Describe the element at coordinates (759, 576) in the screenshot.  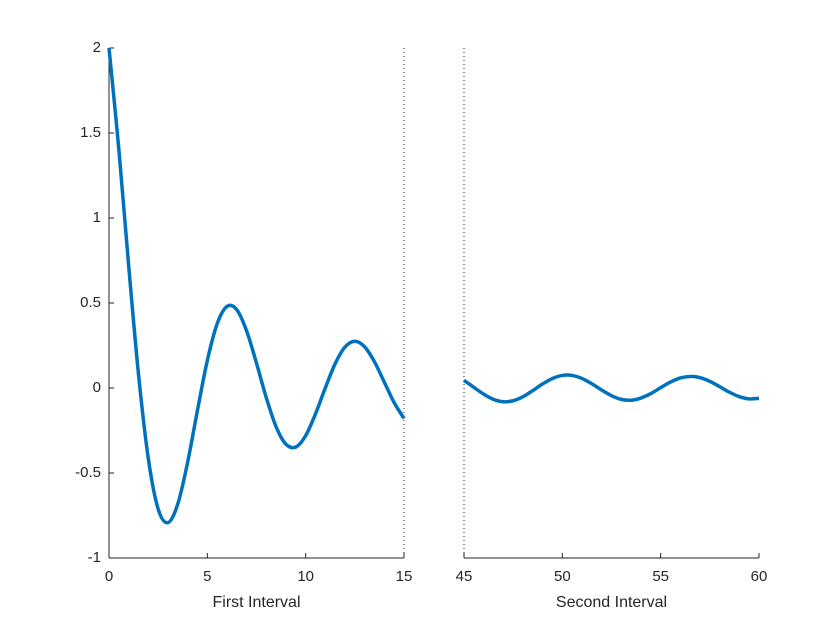
I see `x-tick-label: 60` at that location.